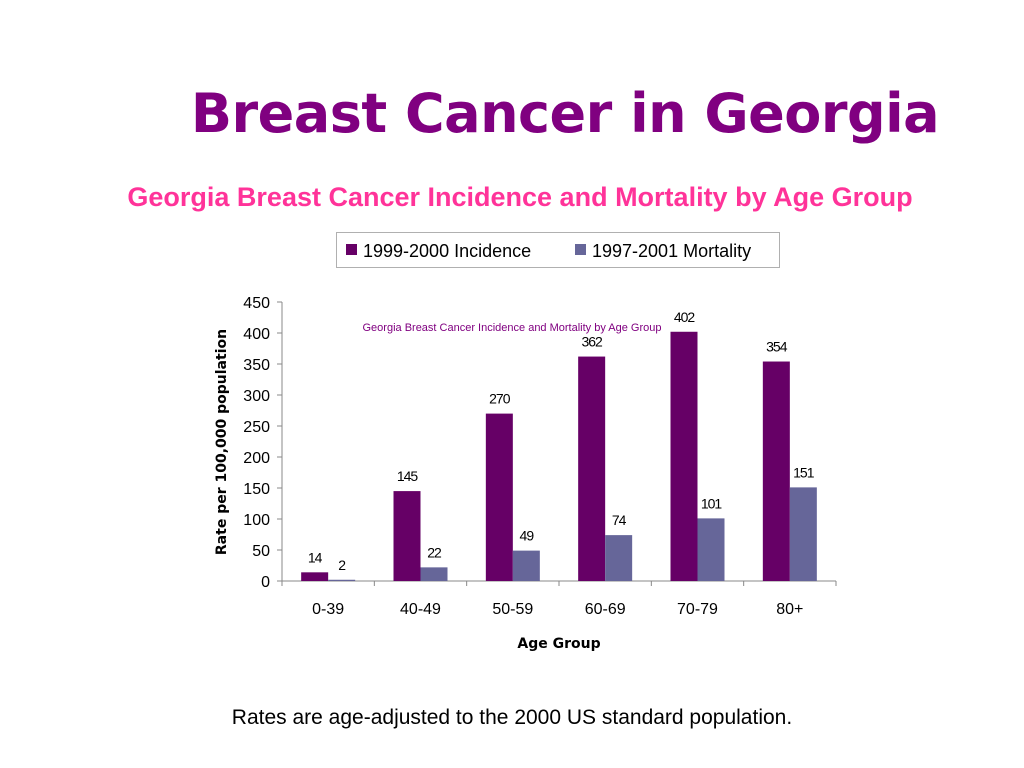 This screenshot has height=768, width=1024. What do you see at coordinates (558, 644) in the screenshot?
I see `x-axis-label: Age Group` at bounding box center [558, 644].